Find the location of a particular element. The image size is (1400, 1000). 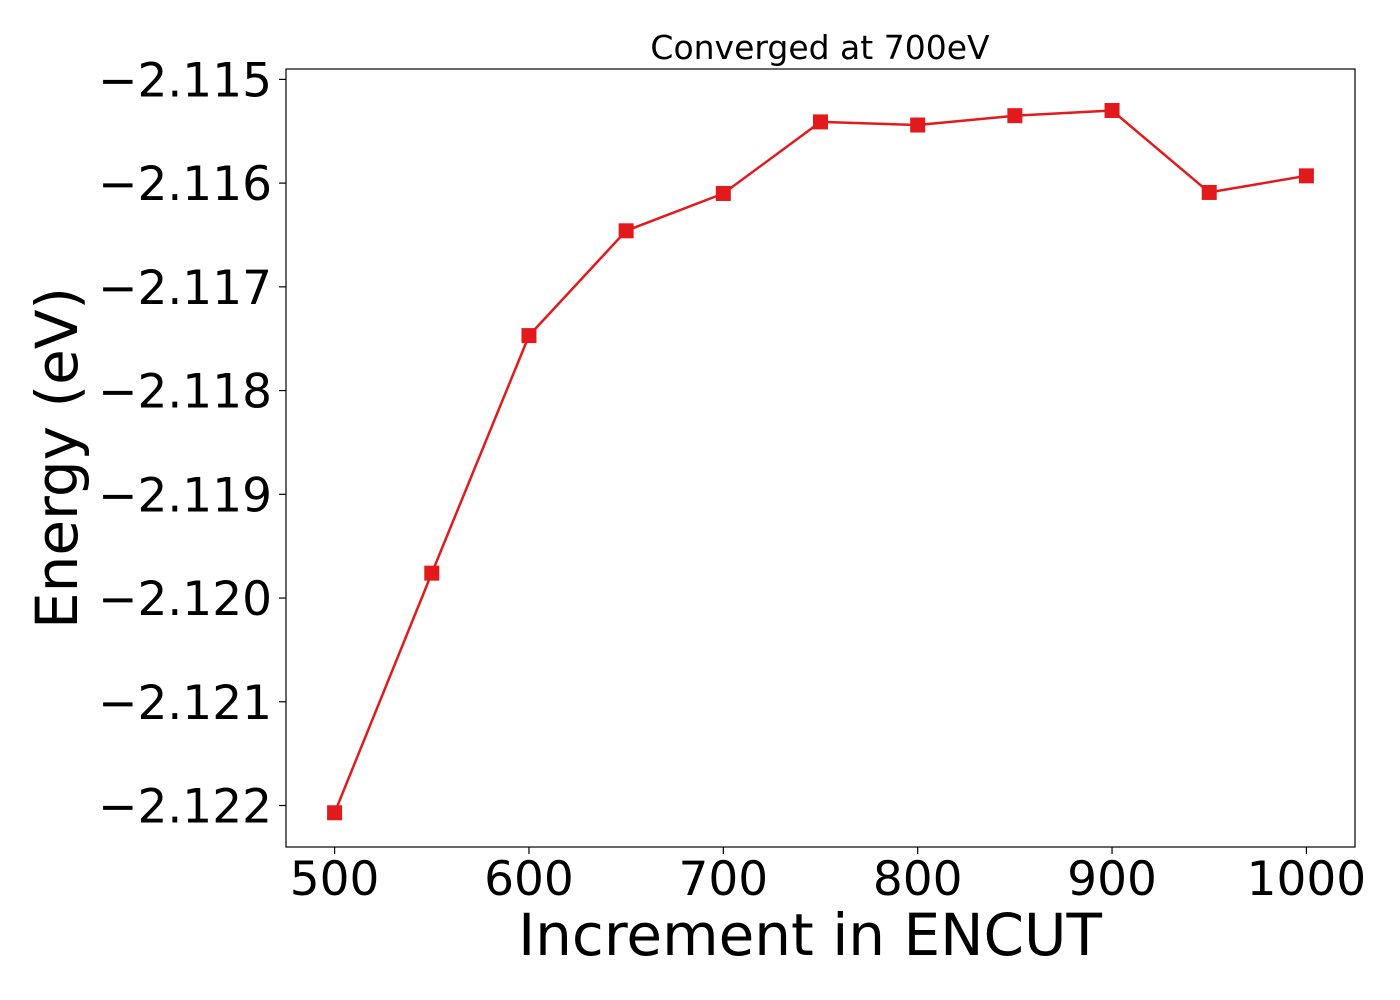

x-axis-title: Increment in ENCUT is located at coordinates (810, 935).